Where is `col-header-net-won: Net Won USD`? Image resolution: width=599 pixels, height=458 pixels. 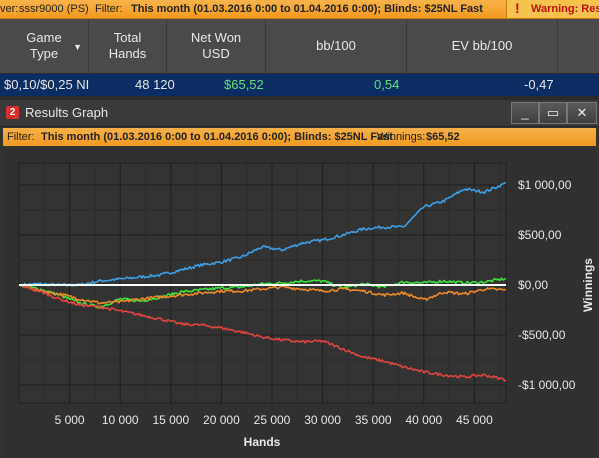 col-header-net-won: Net Won USD is located at coordinates (216, 46).